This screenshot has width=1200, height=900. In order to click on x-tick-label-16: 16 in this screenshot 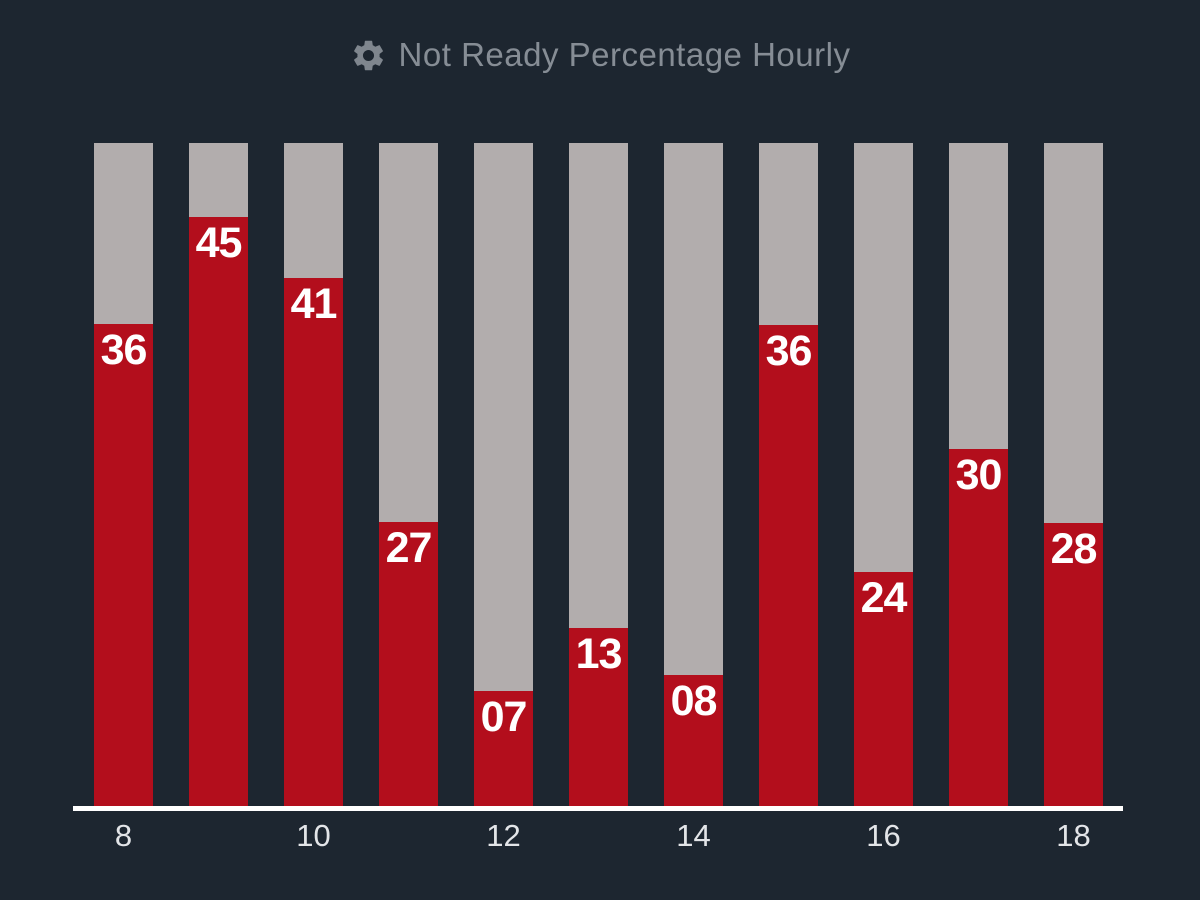, I will do `click(883, 835)`.